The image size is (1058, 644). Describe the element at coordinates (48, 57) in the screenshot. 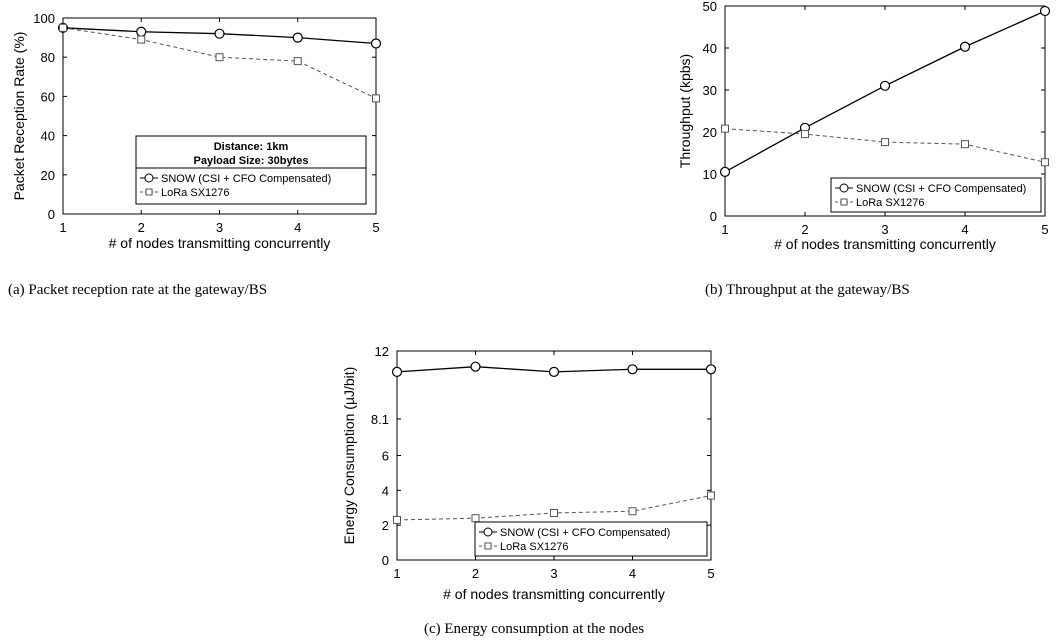

I see `y-tick-label: 80` at that location.